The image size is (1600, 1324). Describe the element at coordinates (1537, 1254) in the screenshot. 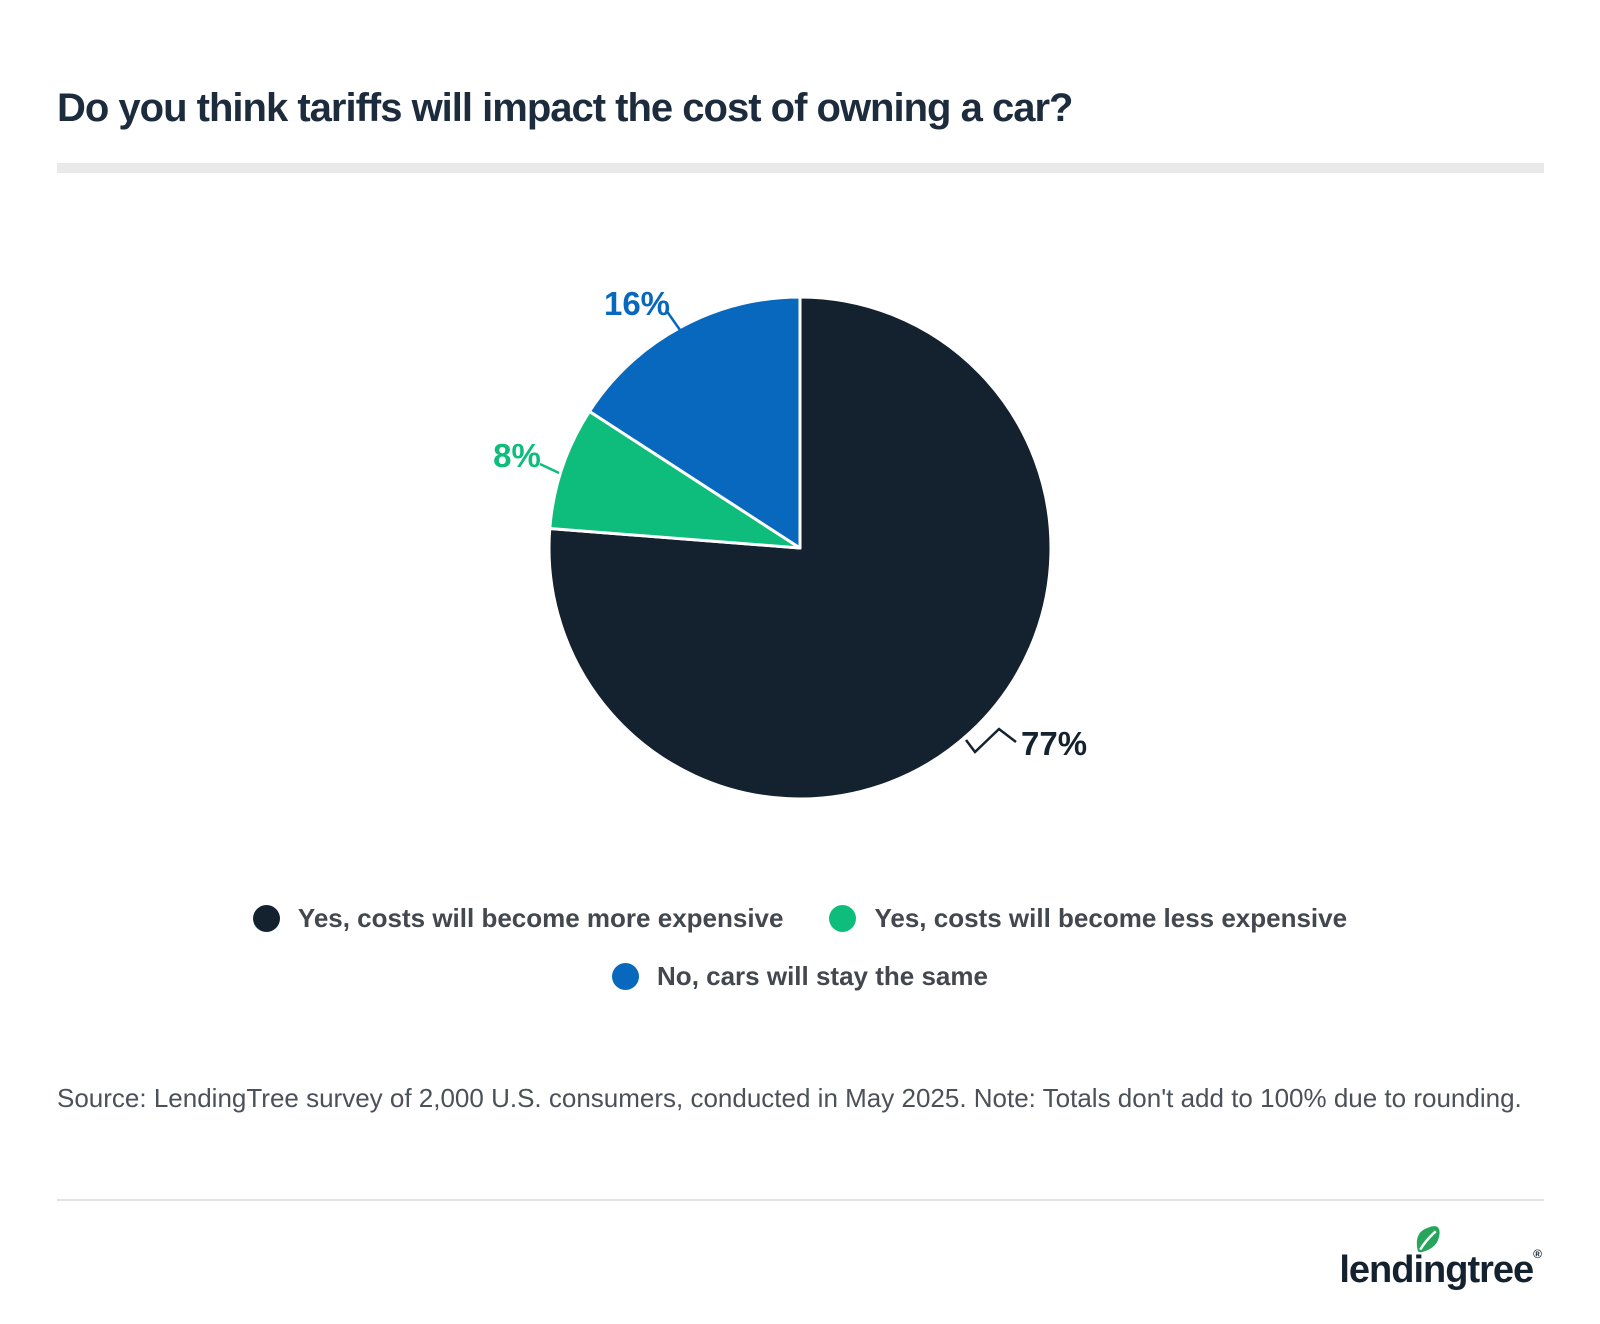

I see `registered-trademark: ®` at that location.